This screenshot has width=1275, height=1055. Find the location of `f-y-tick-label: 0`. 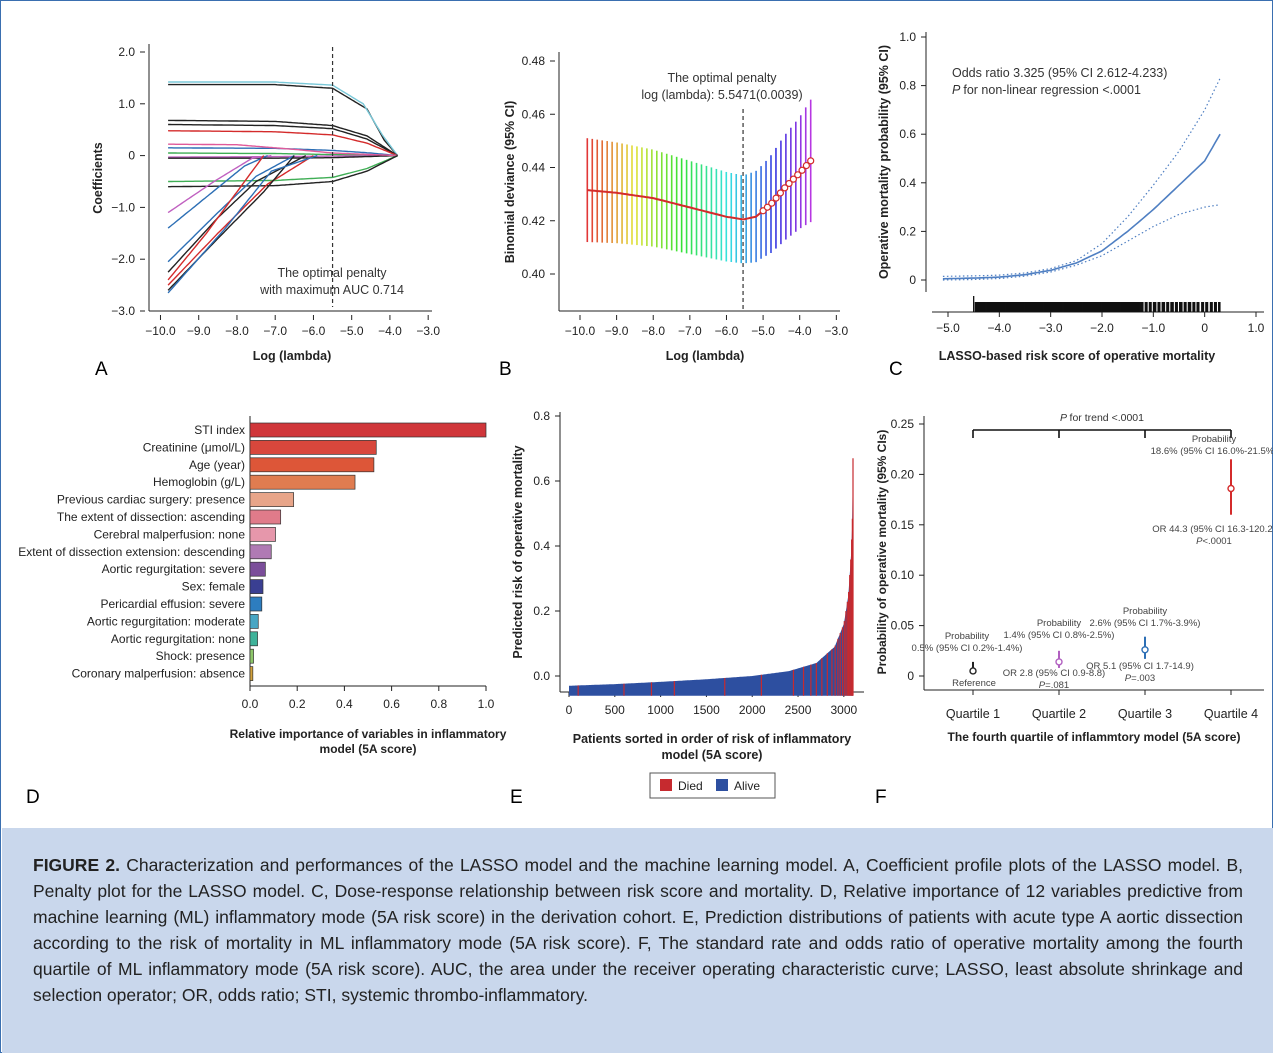

f-y-tick-label: 0 is located at coordinates (910, 676).